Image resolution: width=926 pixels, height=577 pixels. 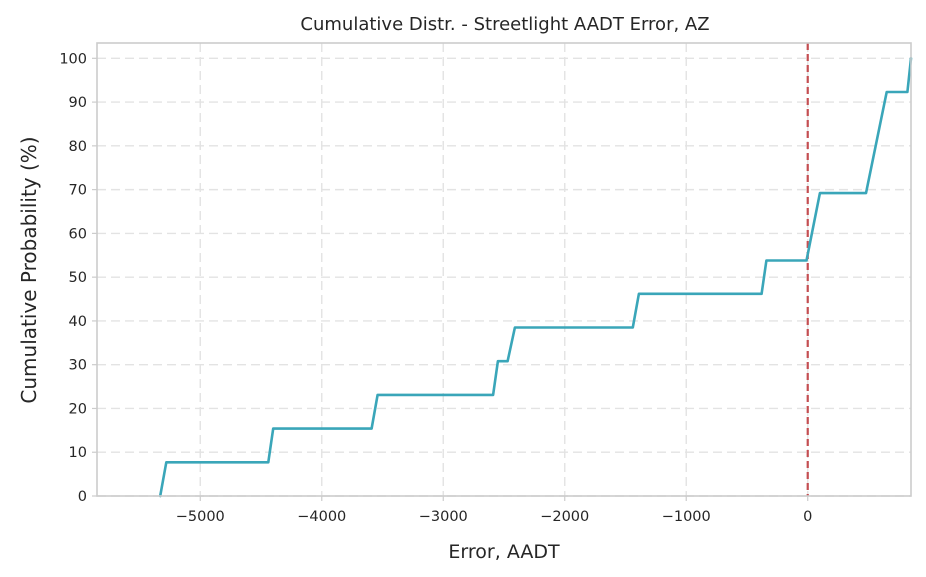 I want to click on x-tick-label: 0, so click(x=807, y=517).